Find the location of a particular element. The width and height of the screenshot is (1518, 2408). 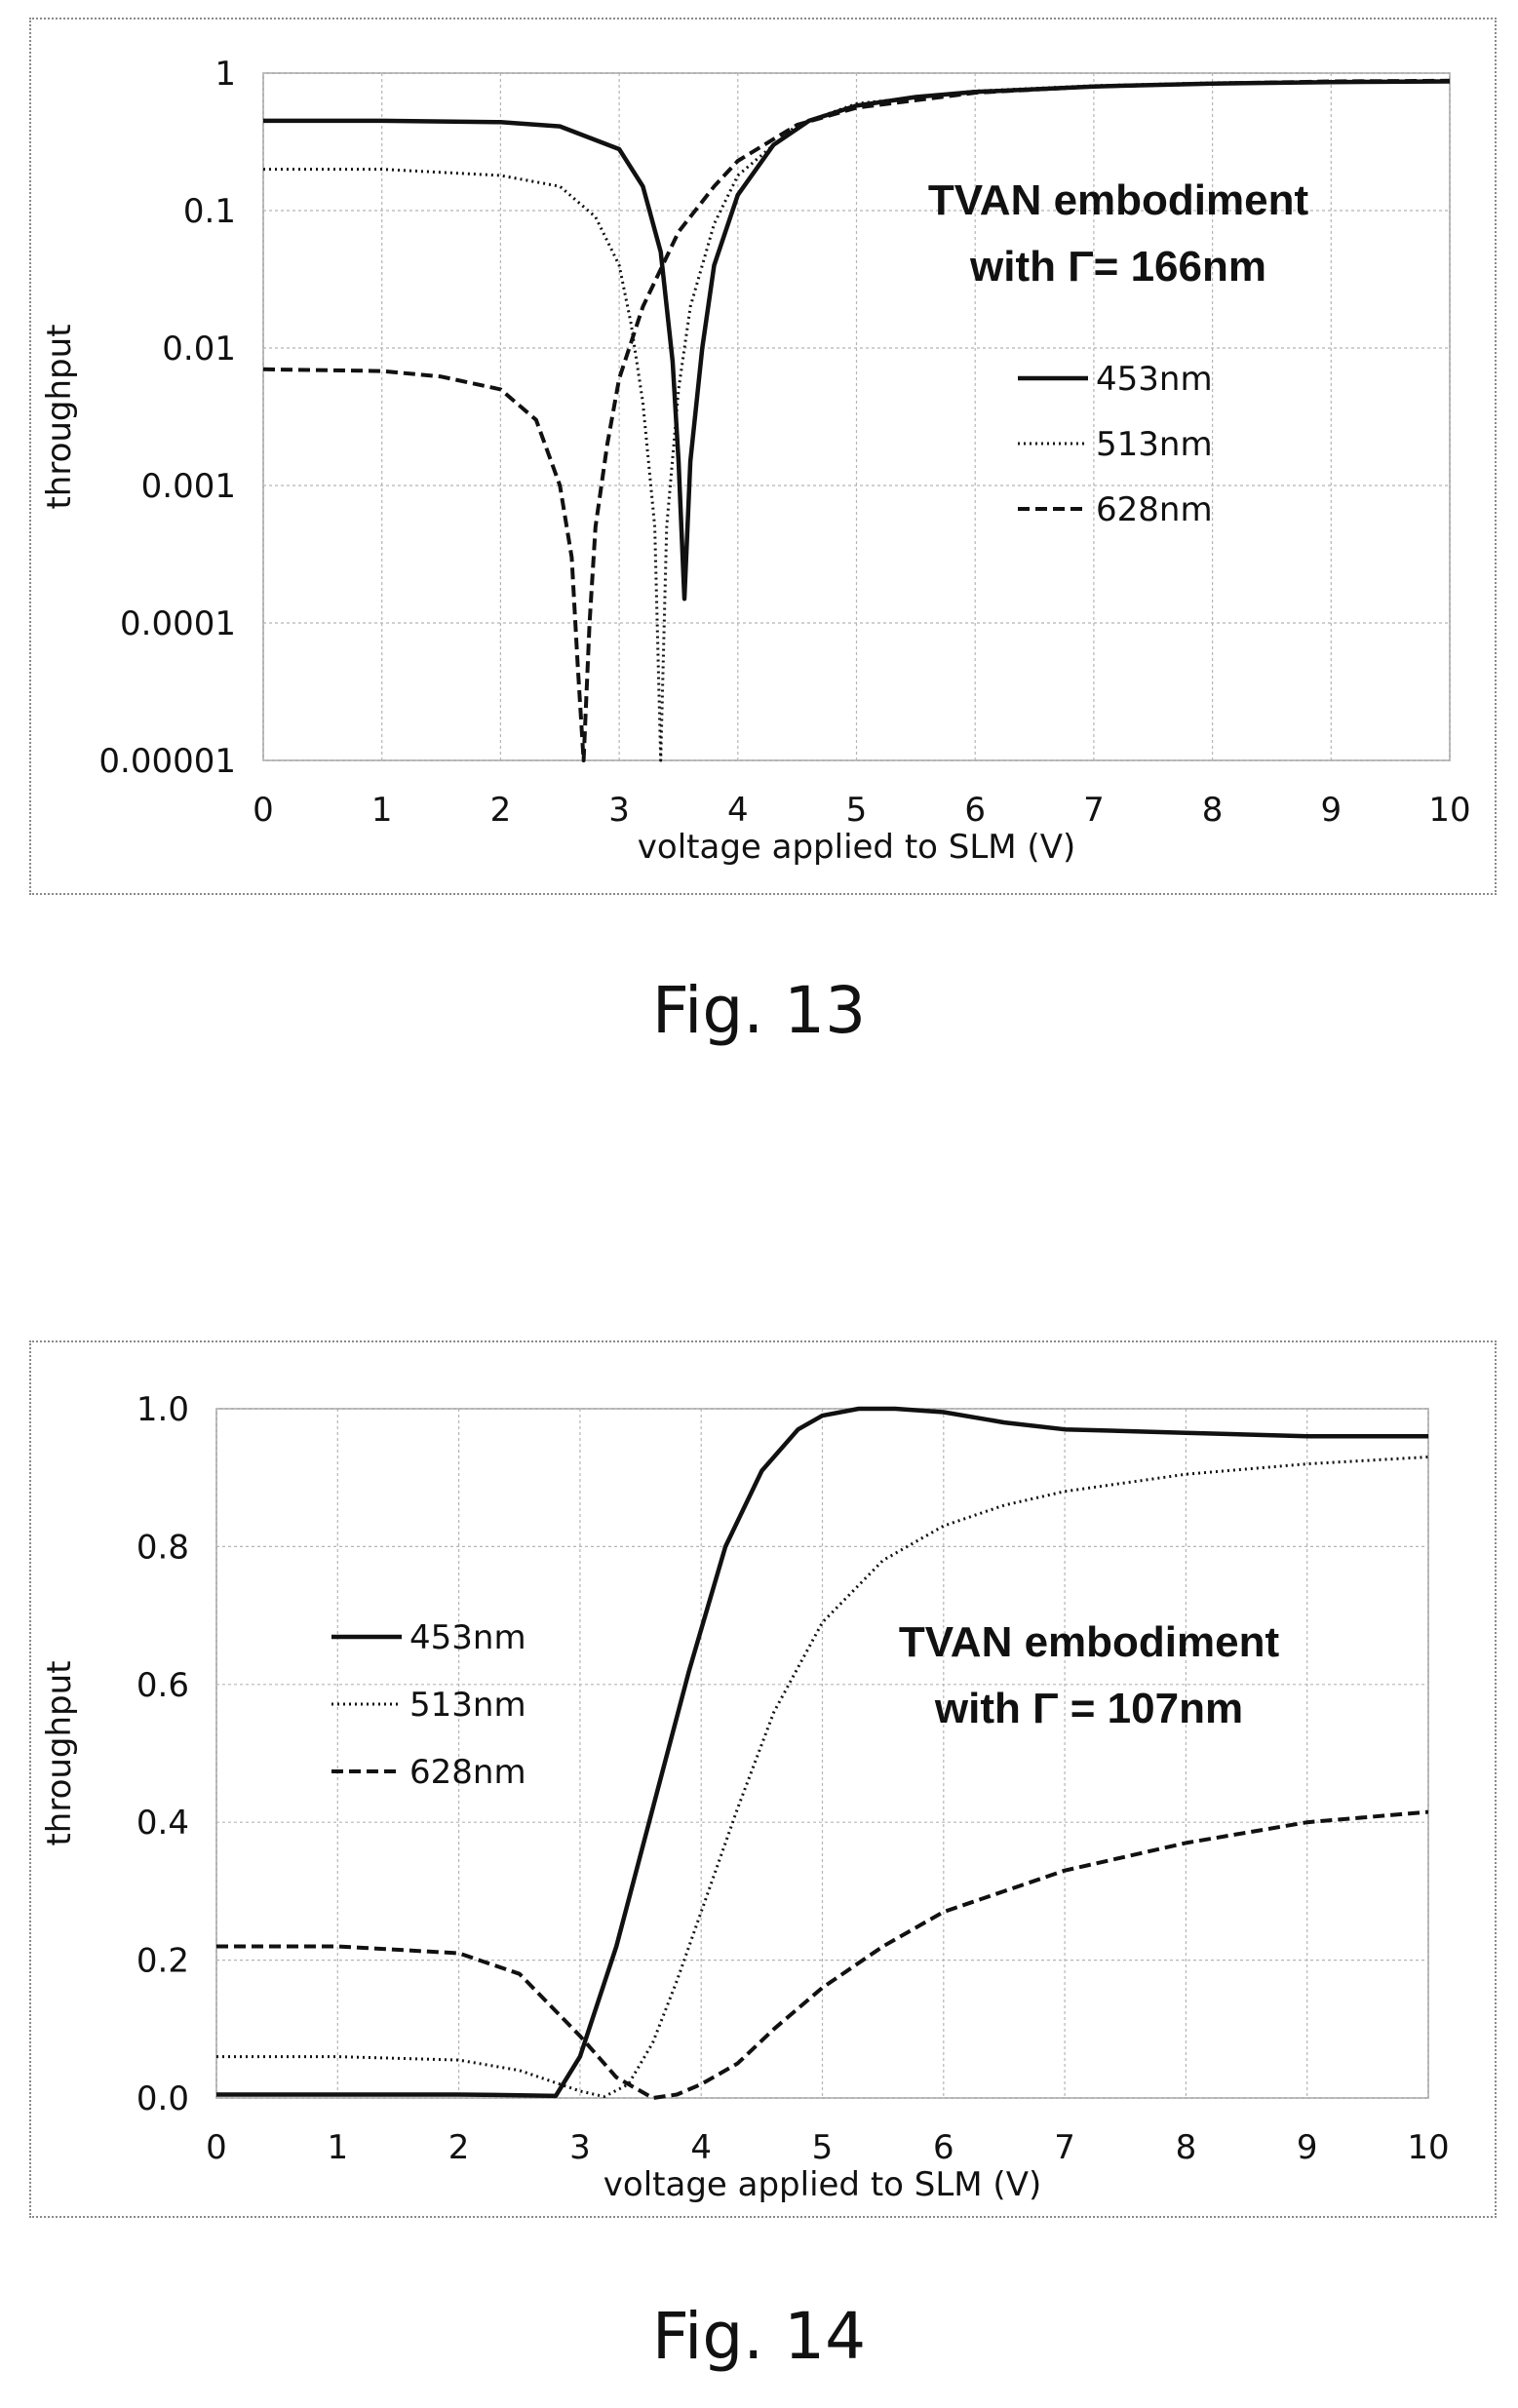

figure-caption: Fig. 14 is located at coordinates (759, 2336).